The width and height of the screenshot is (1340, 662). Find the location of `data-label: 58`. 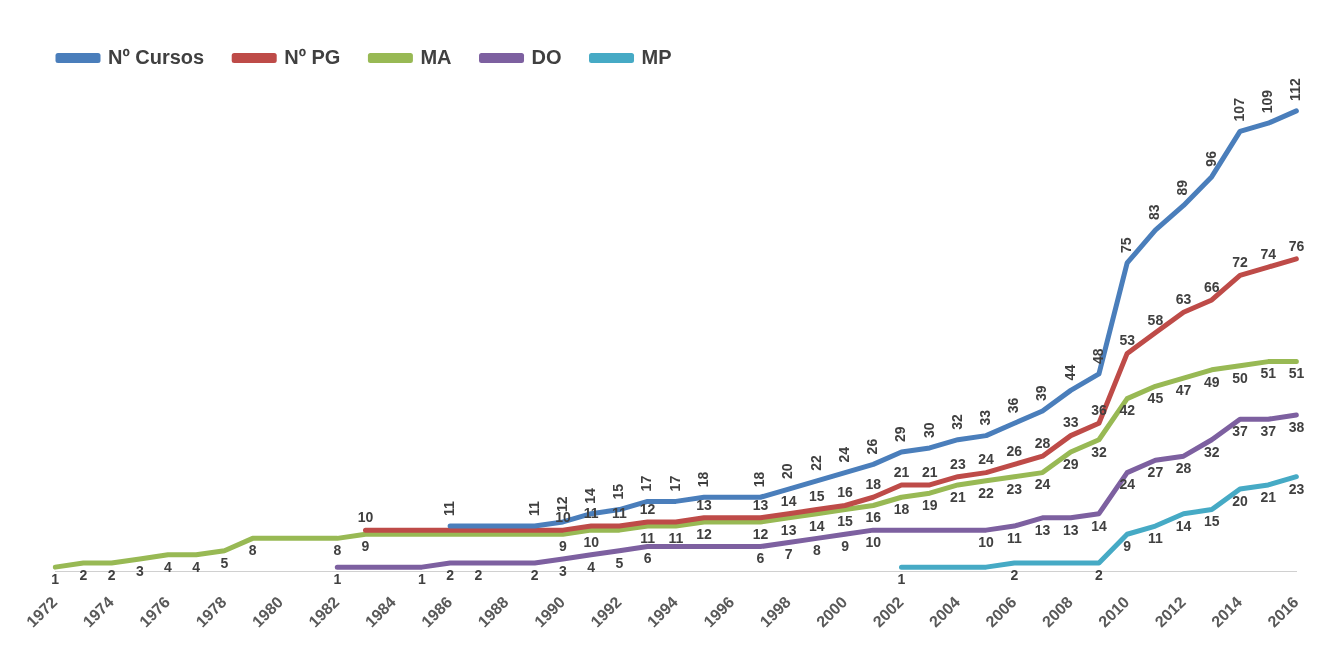

data-label: 58 is located at coordinates (1155, 319).